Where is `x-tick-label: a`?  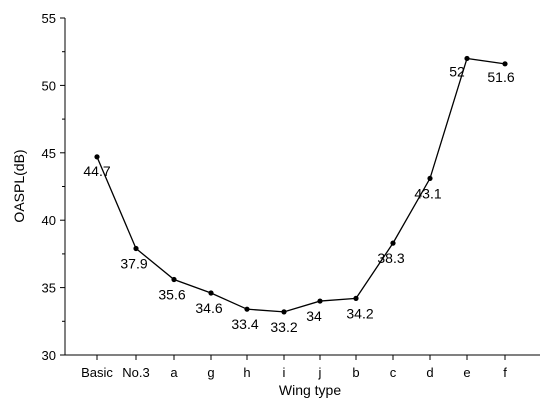 x-tick-label: a is located at coordinates (174, 372).